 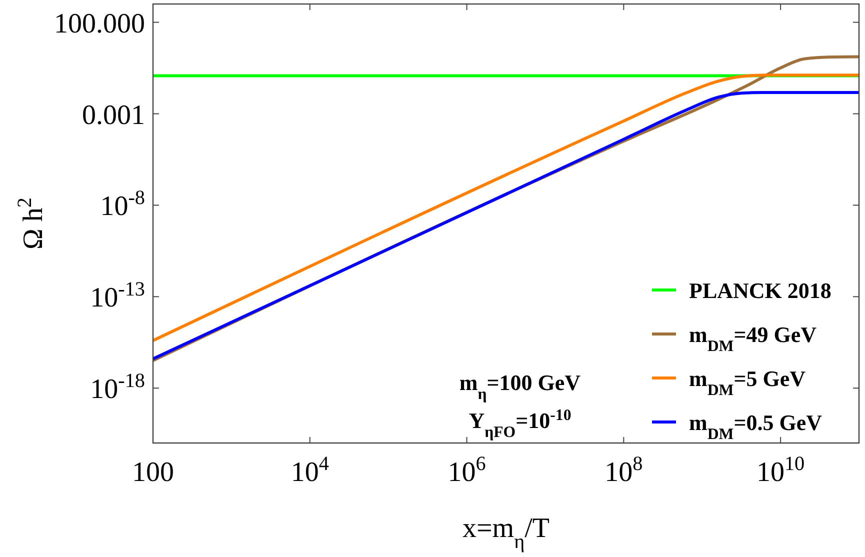 What do you see at coordinates (780, 470) in the screenshot?
I see `x-tick-label: 10$^{10}$` at bounding box center [780, 470].